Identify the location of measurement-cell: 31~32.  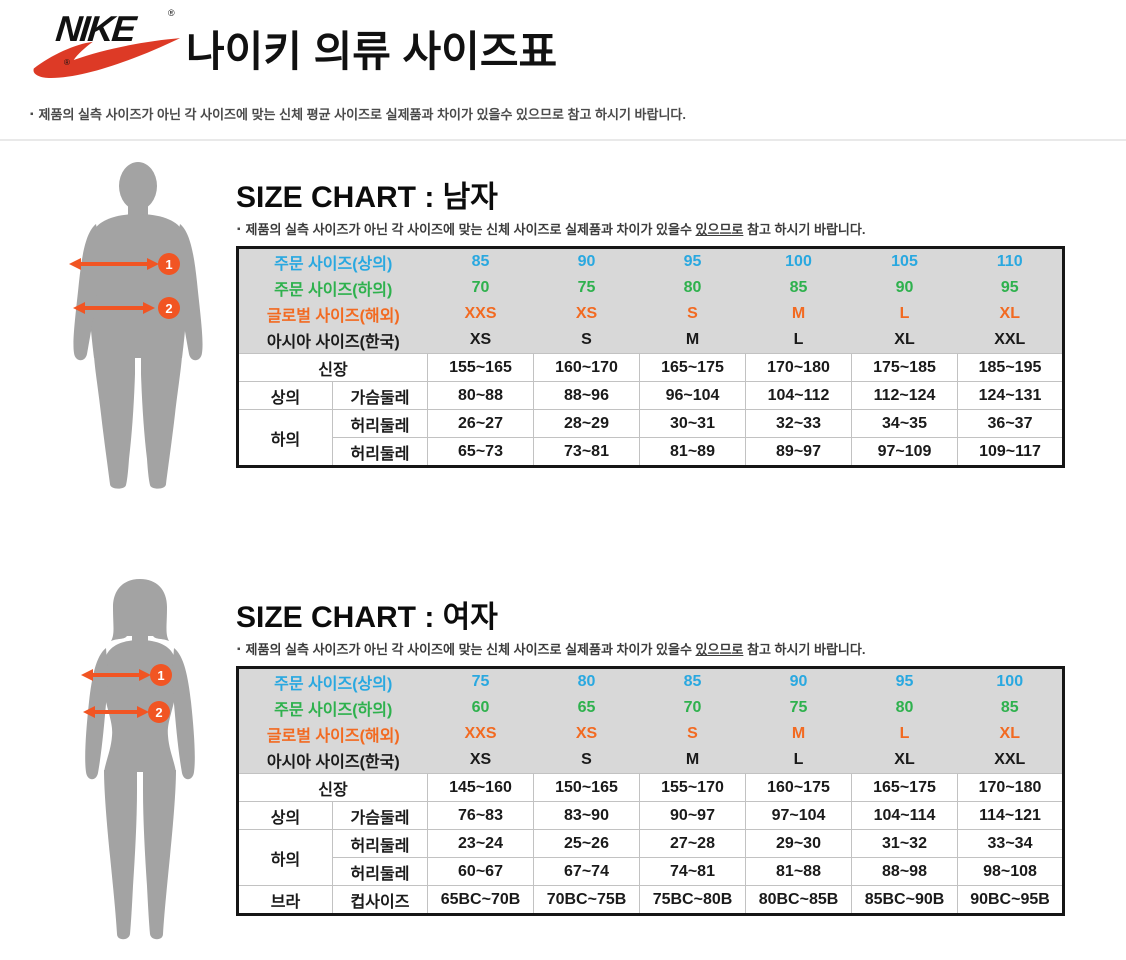
(904, 843).